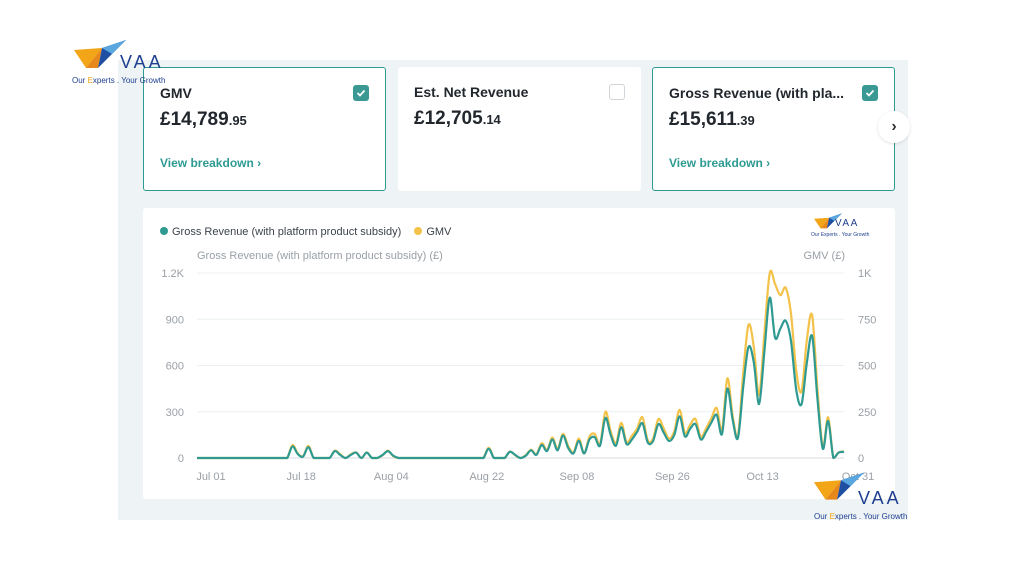  Describe the element at coordinates (391, 477) in the screenshot. I see `x-tick-label: Aug 04` at that location.